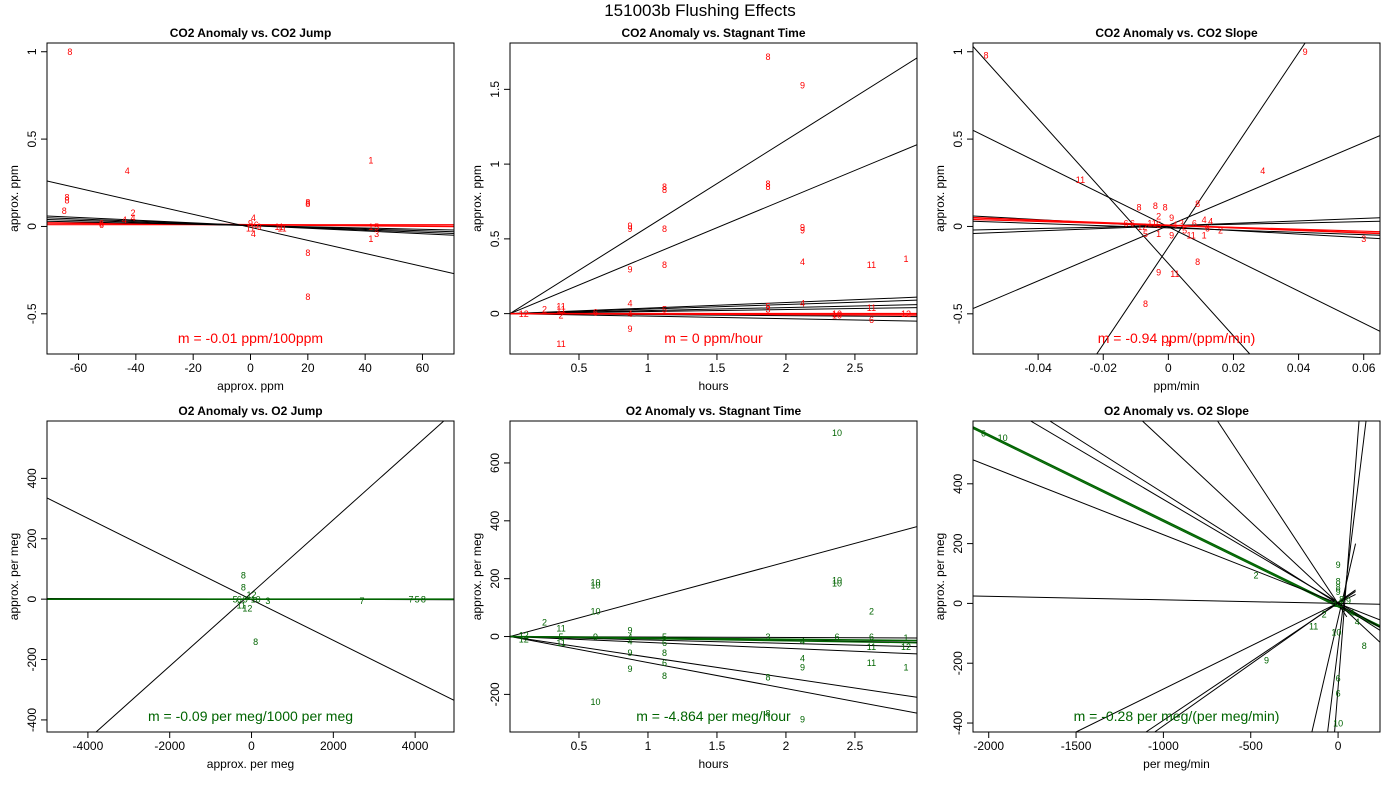 The width and height of the screenshot is (1400, 800). What do you see at coordinates (560, 643) in the screenshot?
I see `chart-5-point-label: 11` at bounding box center [560, 643].